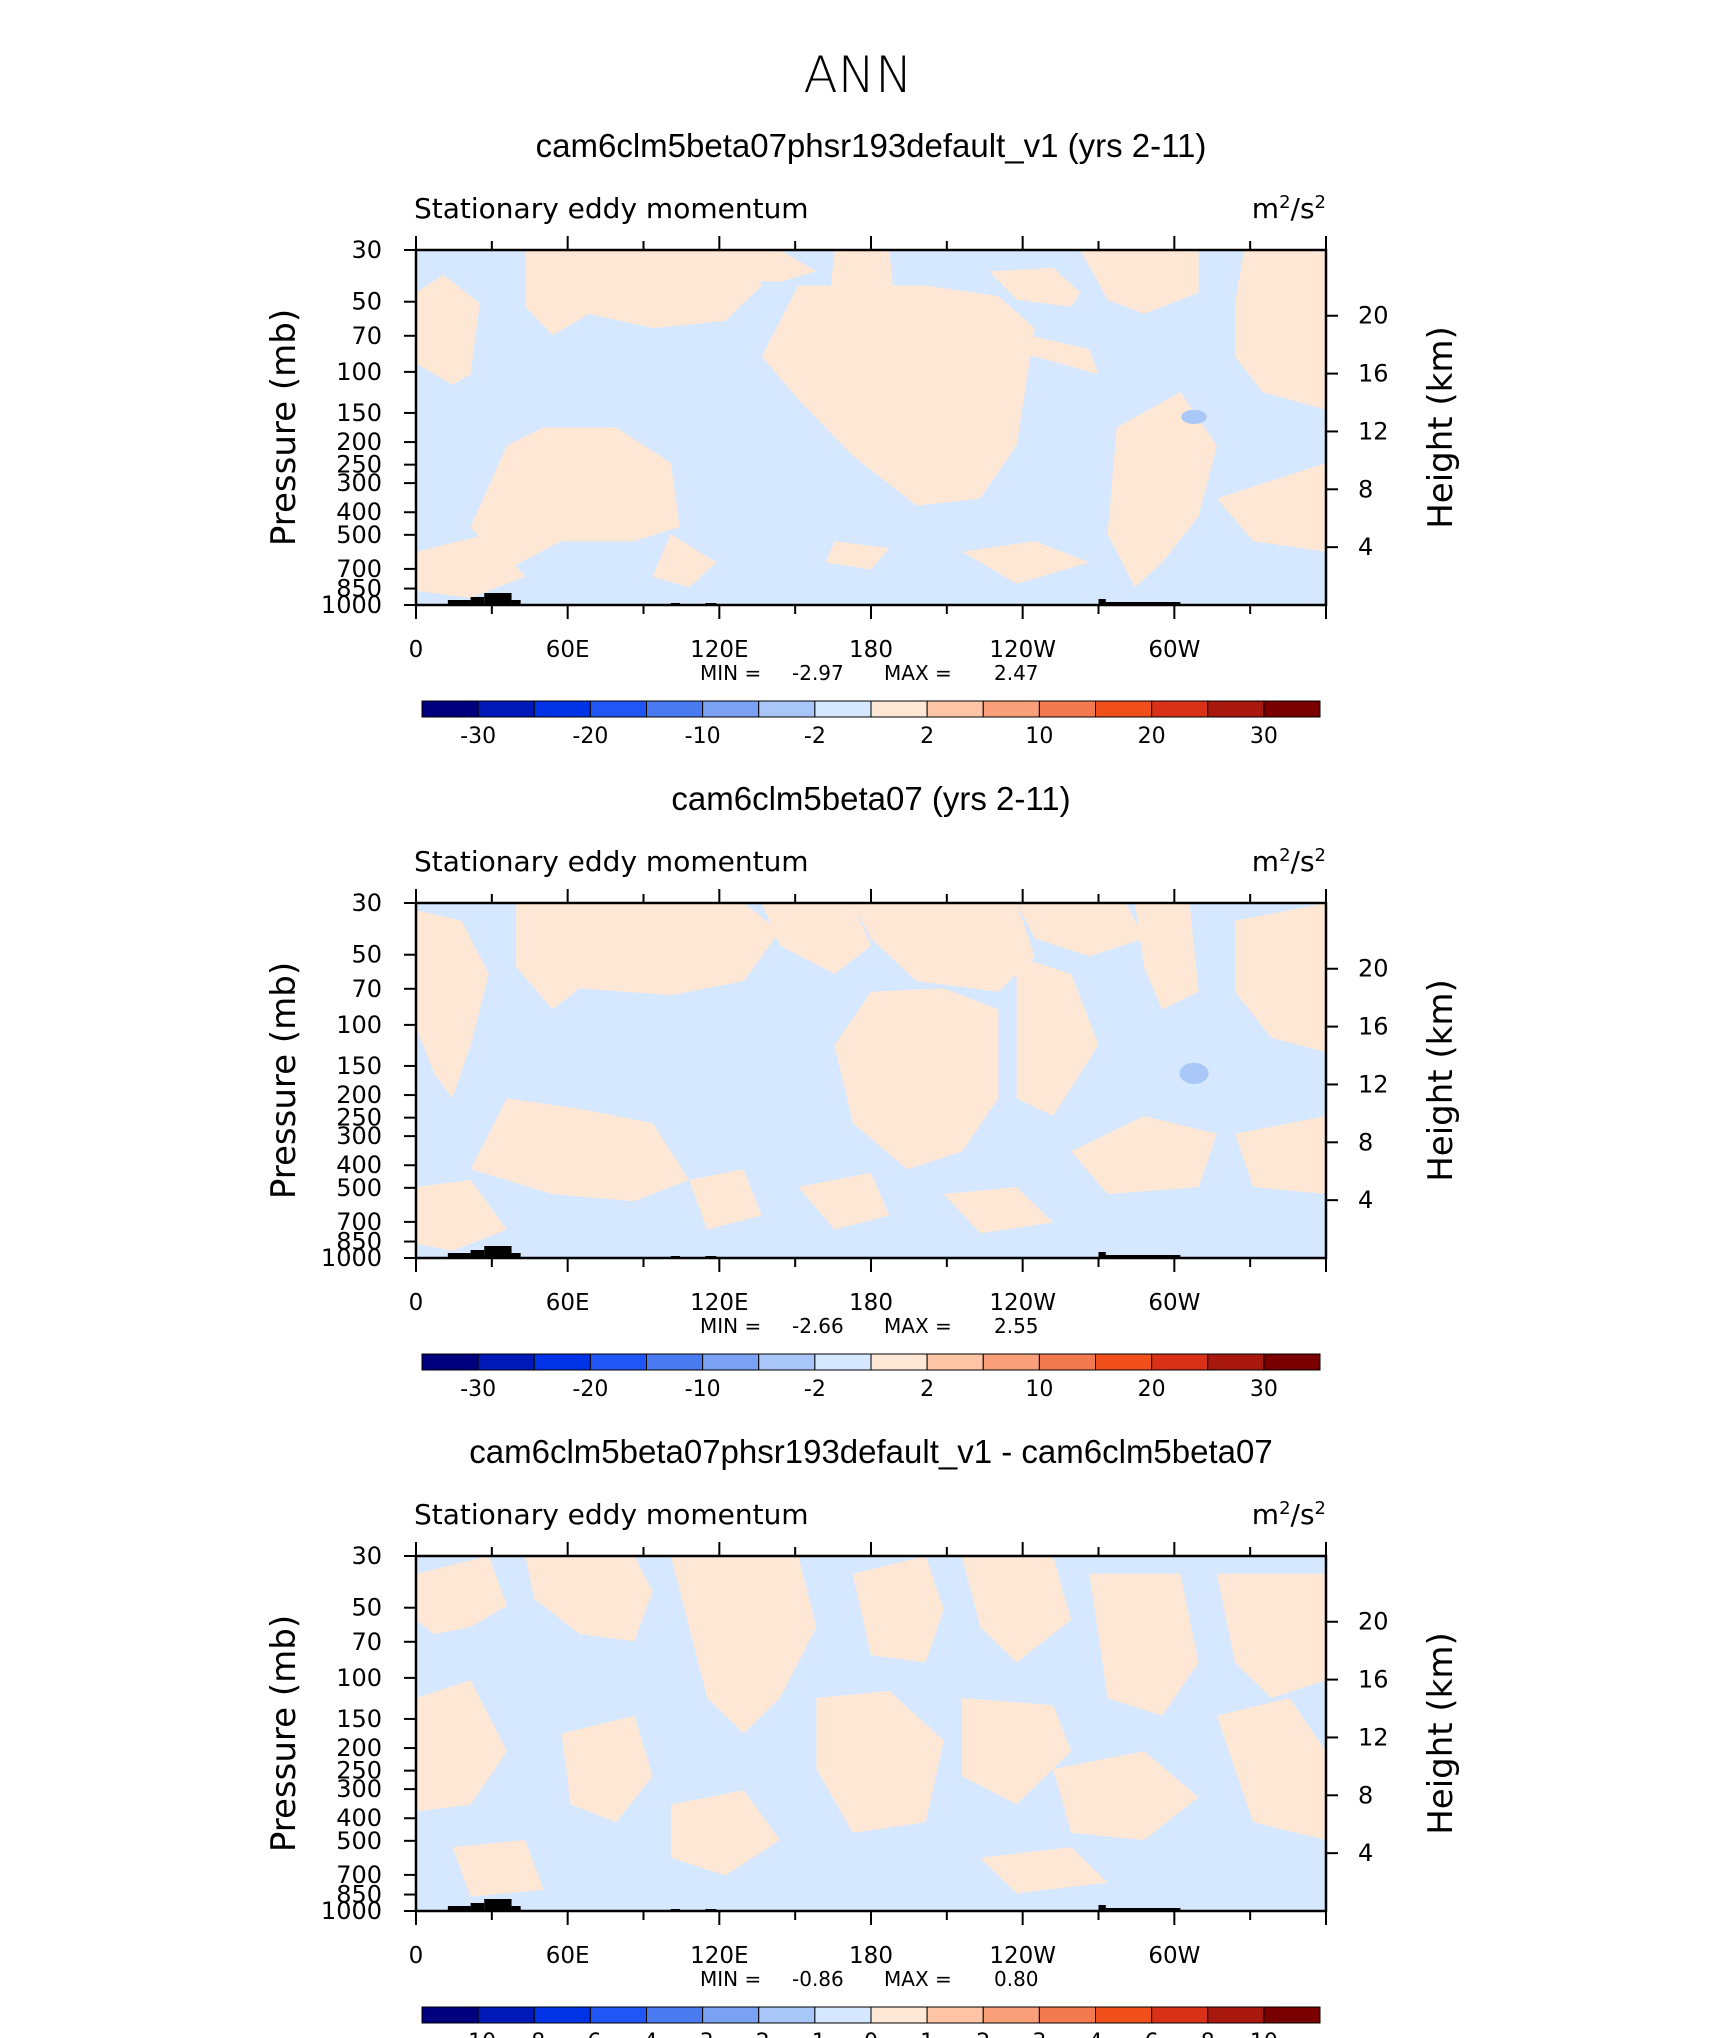  What do you see at coordinates (1289, 861) in the screenshot?
I see `units-label: m2/s2` at bounding box center [1289, 861].